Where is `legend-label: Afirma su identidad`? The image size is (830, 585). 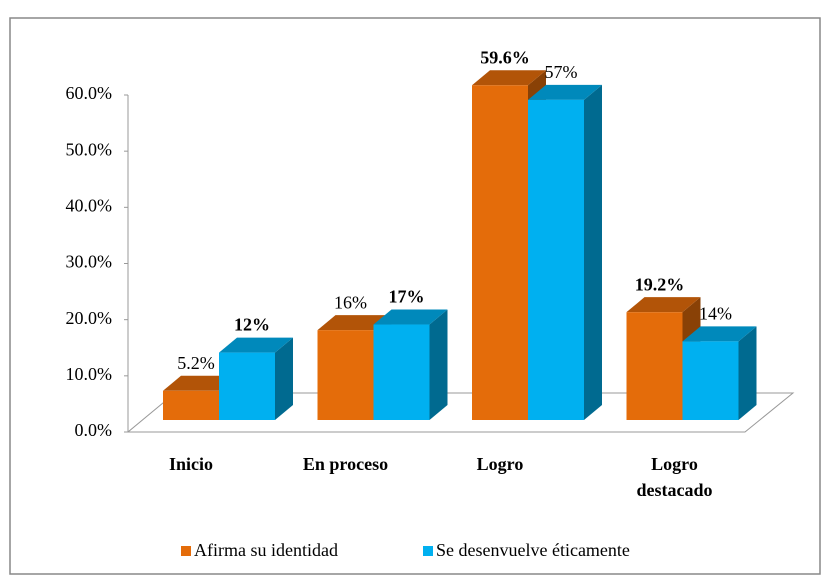 legend-label: Afirma su identidad is located at coordinates (266, 550).